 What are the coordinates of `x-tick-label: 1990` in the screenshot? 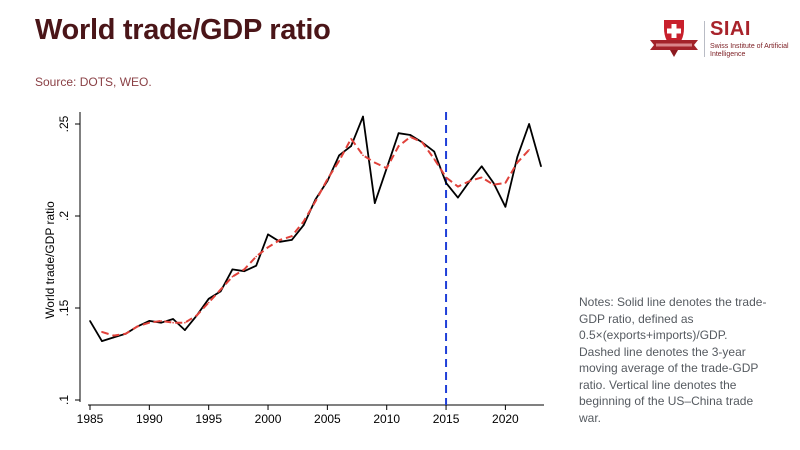 It's located at (149, 419).